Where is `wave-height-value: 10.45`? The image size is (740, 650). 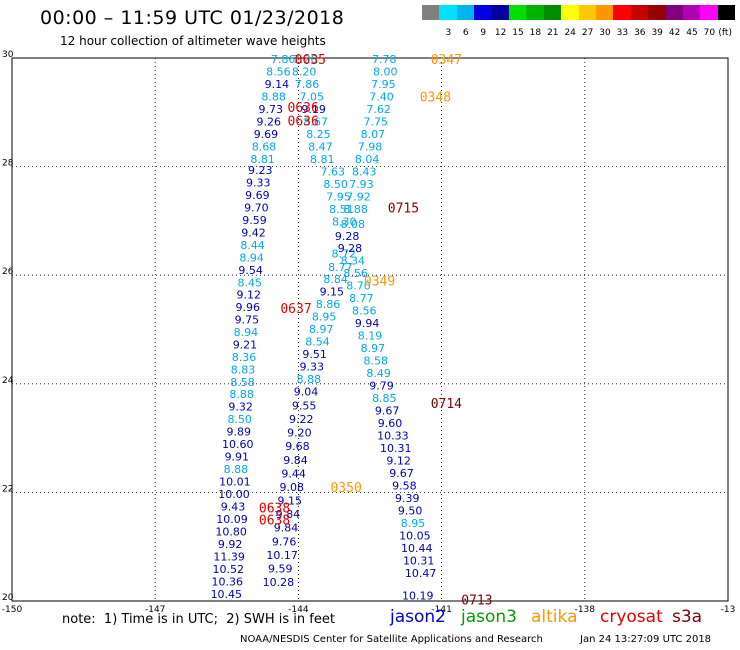
wave-height-value: 10.45 is located at coordinates (227, 594).